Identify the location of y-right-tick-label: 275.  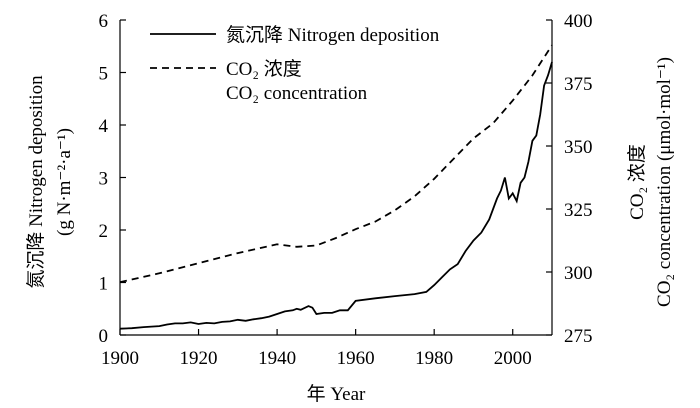
(578, 336).